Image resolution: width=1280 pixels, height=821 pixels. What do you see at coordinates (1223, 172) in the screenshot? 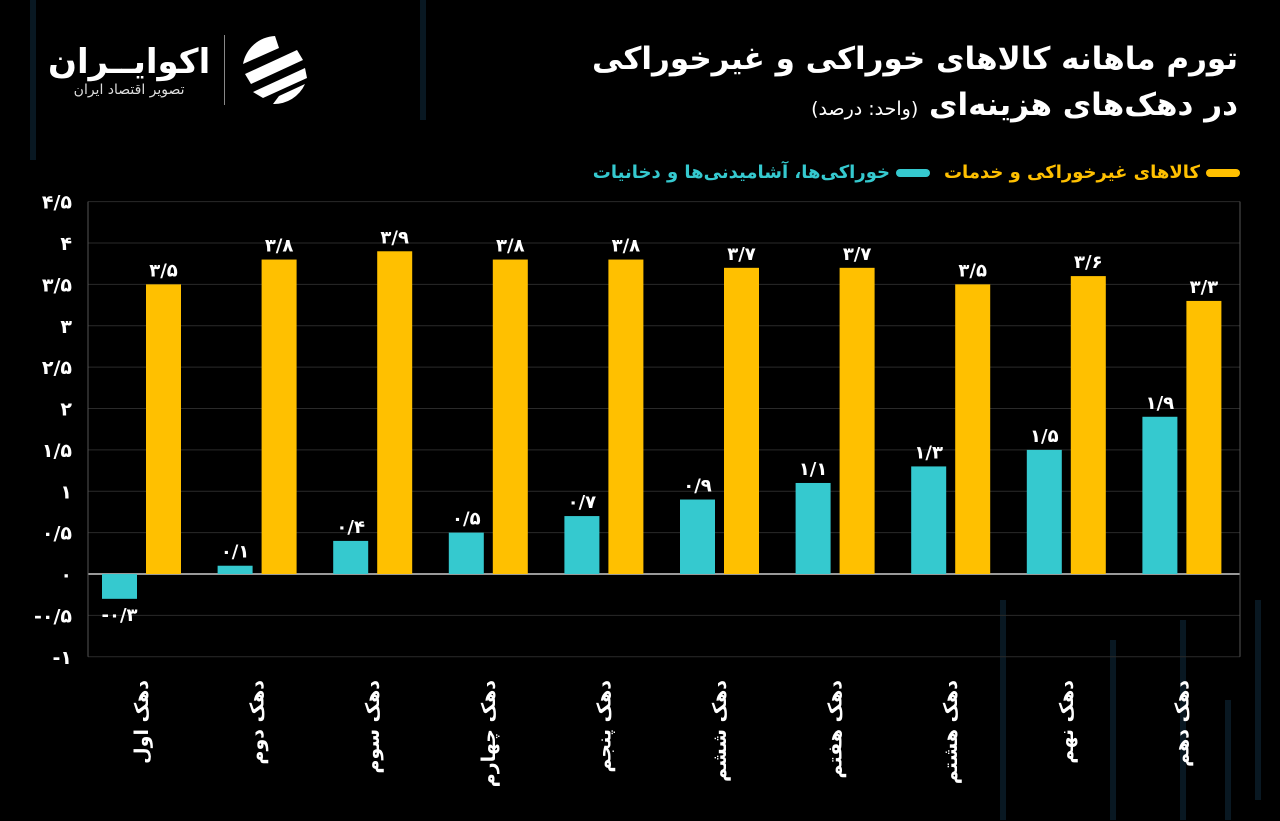
I see `legend-swatch-yellow` at bounding box center [1223, 172].